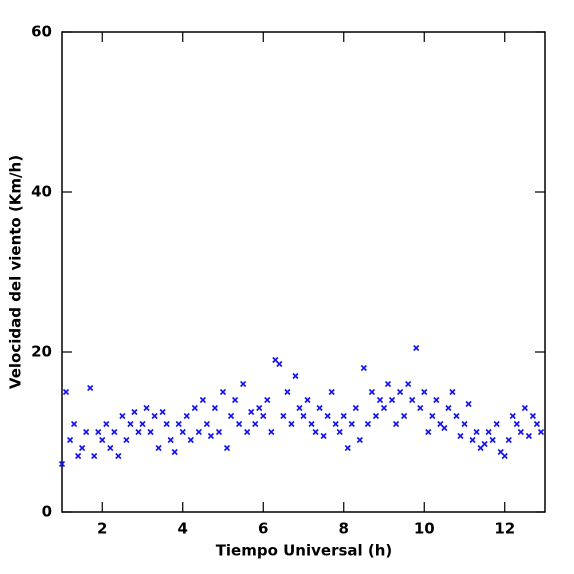 The height and width of the screenshot is (574, 574). What do you see at coordinates (41, 192) in the screenshot?
I see `y-tick-label: 40` at bounding box center [41, 192].